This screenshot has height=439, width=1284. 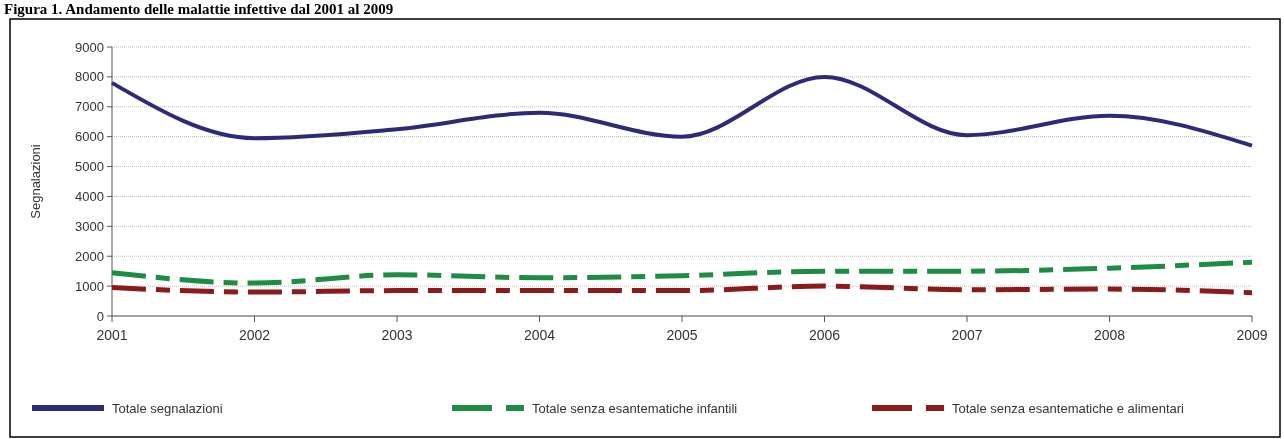 What do you see at coordinates (89, 167) in the screenshot?
I see `y-tick-label: 5000` at bounding box center [89, 167].